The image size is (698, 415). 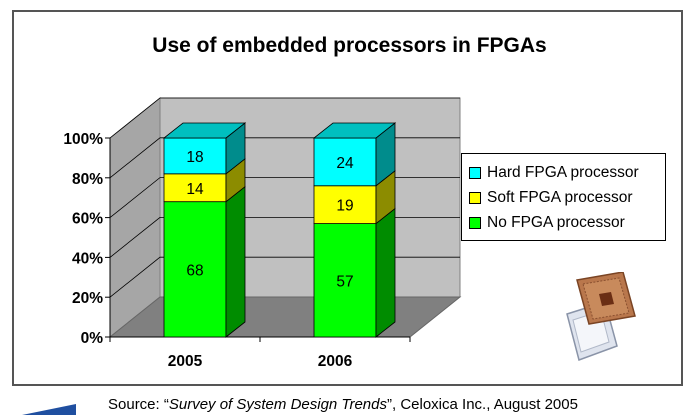 What do you see at coordinates (277, 404) in the screenshot?
I see `source-title: Survey of System Design Trends` at bounding box center [277, 404].